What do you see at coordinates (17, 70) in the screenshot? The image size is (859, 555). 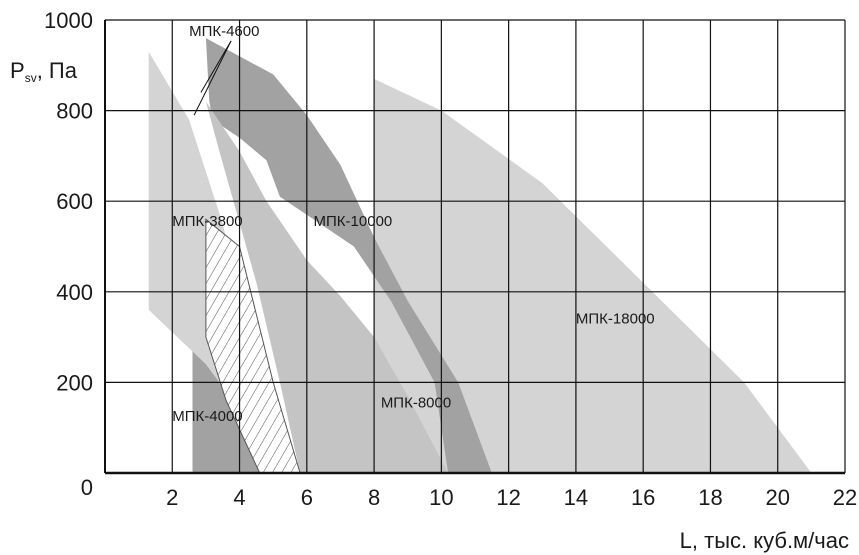 I see `y-axis-title-main: P` at bounding box center [17, 70].